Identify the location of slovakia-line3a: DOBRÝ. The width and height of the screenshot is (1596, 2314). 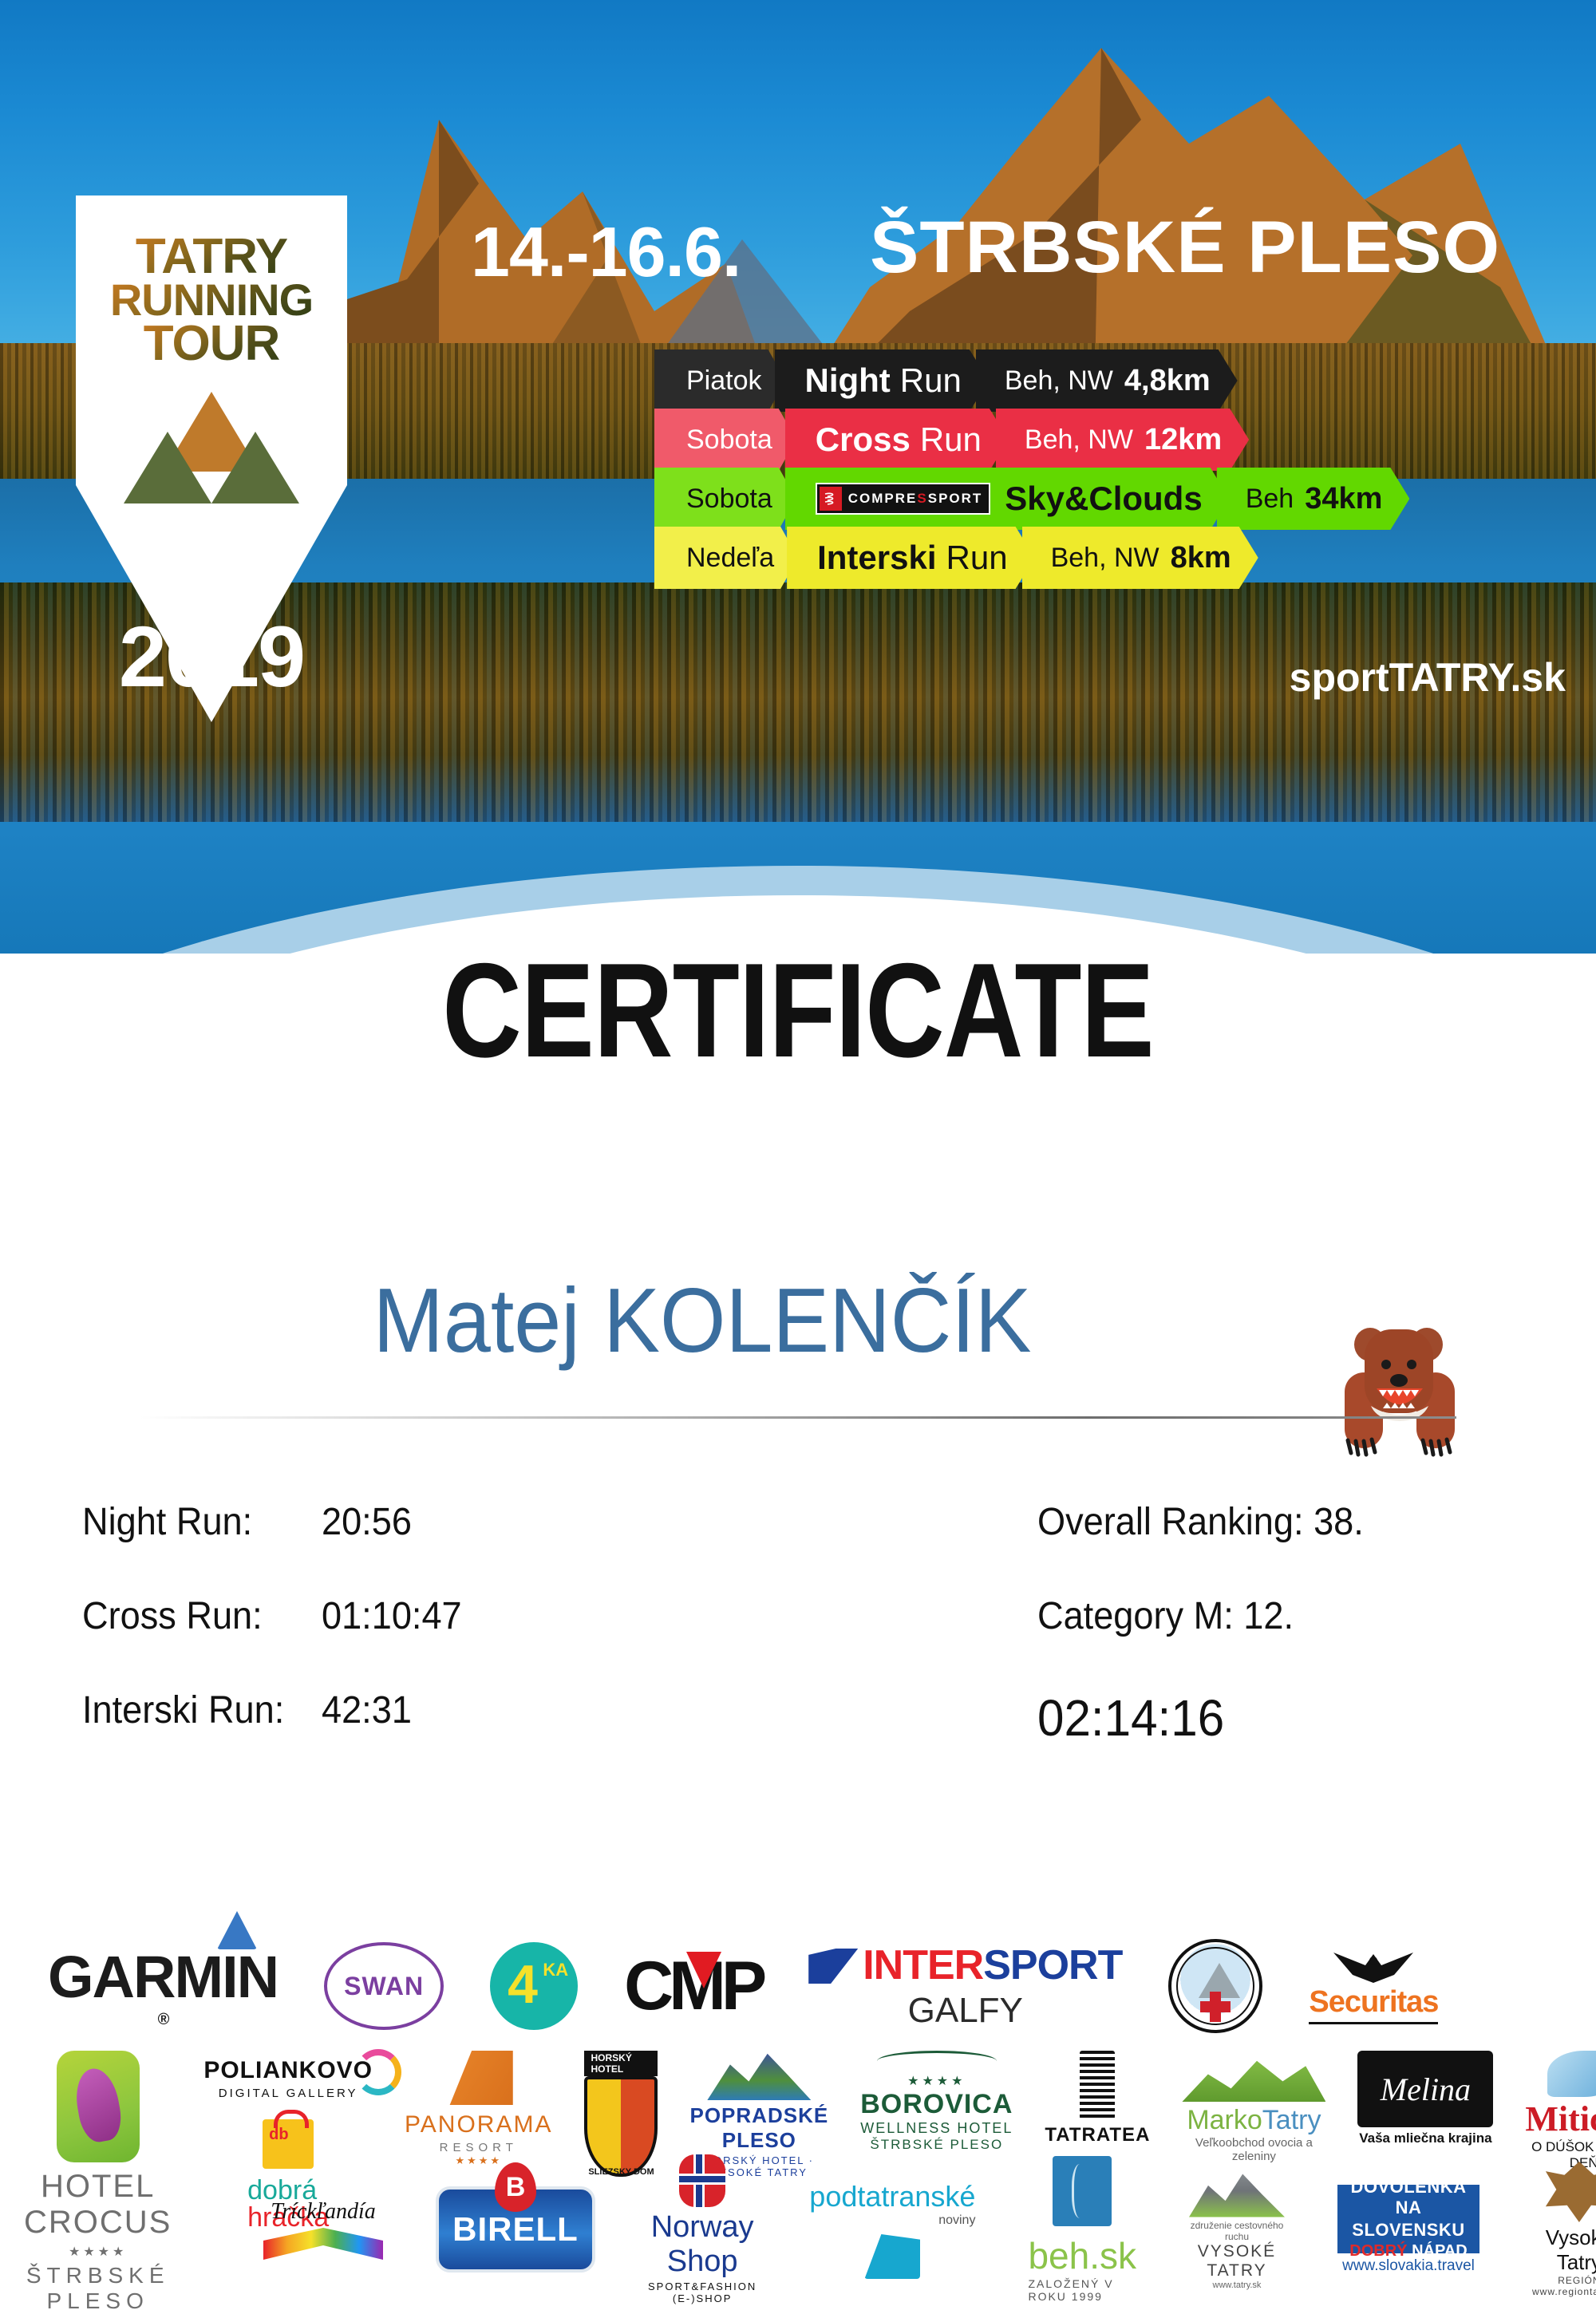
(1378, 2251).